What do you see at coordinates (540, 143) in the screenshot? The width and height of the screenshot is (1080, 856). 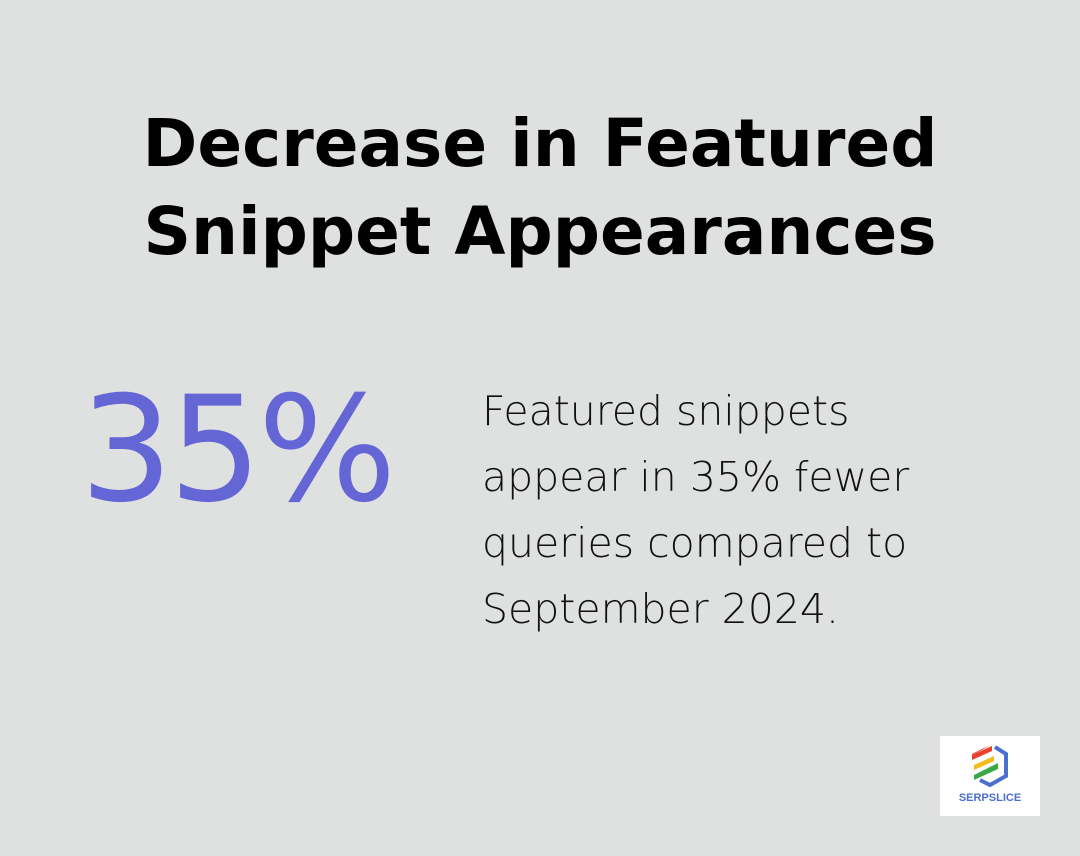 I see `title-line: Decrease in Featured` at bounding box center [540, 143].